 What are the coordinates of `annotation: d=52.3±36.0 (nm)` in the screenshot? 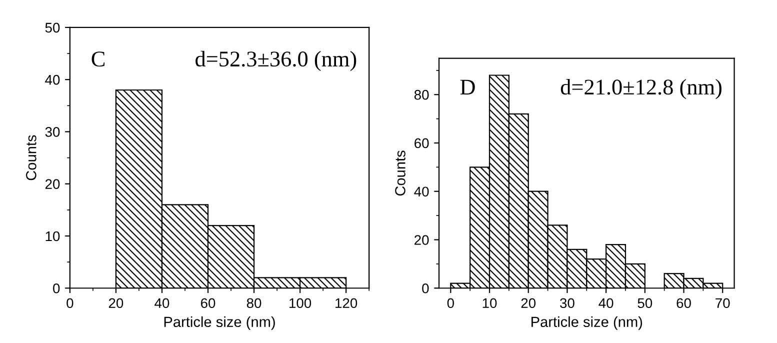 It's located at (276, 61).